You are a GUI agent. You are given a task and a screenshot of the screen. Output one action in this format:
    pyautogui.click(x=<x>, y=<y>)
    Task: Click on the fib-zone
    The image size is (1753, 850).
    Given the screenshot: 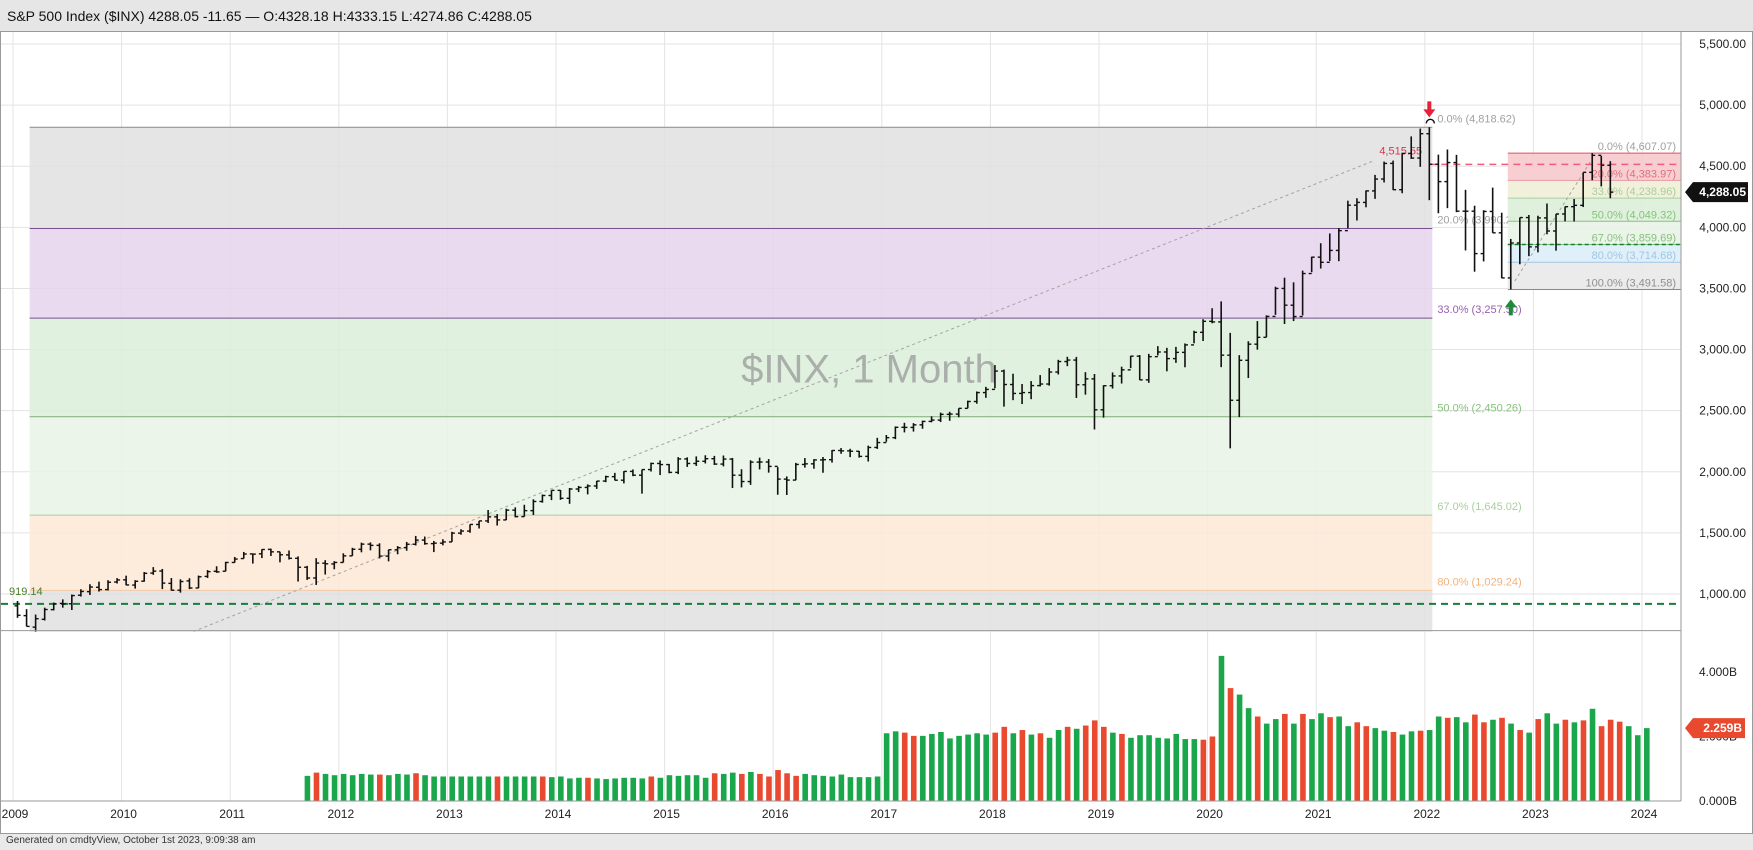 What is the action you would take?
    pyautogui.click(x=731, y=466)
    